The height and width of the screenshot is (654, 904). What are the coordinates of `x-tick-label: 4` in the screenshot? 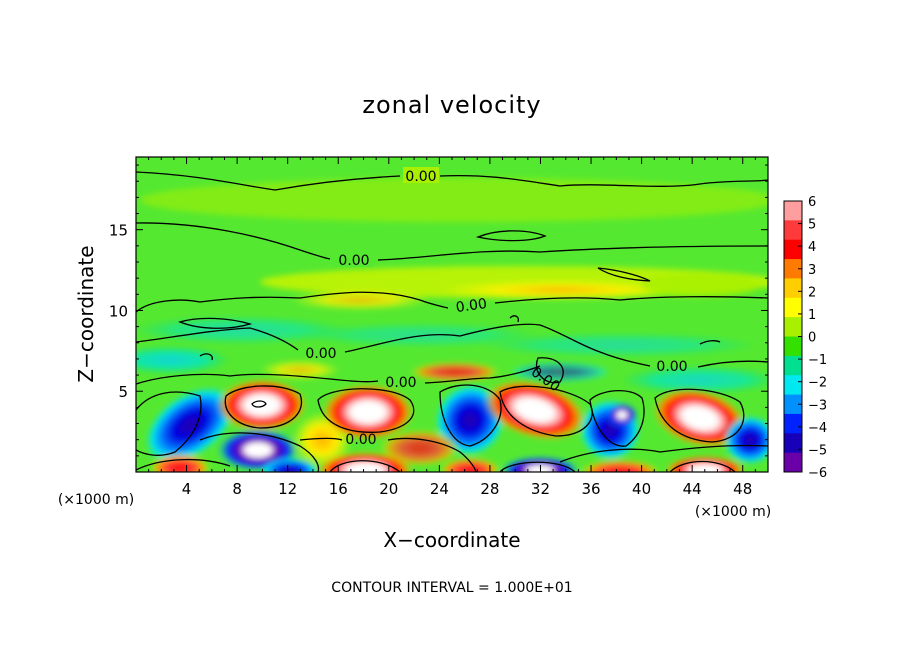 It's located at (187, 489).